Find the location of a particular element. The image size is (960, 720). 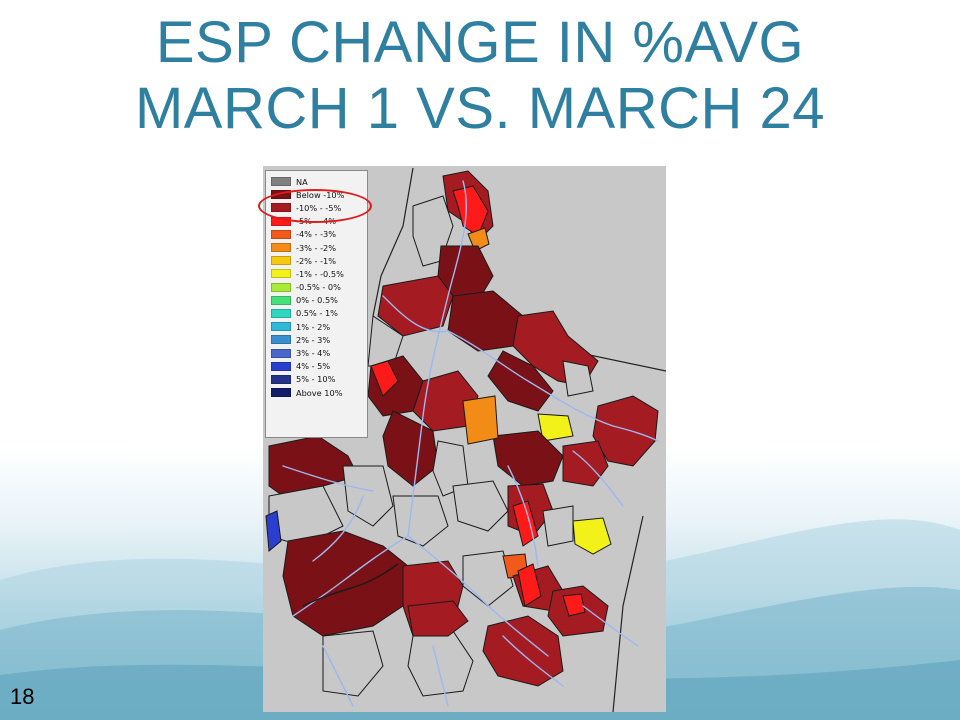

legend-label: 0.5% - 1% is located at coordinates (317, 313).